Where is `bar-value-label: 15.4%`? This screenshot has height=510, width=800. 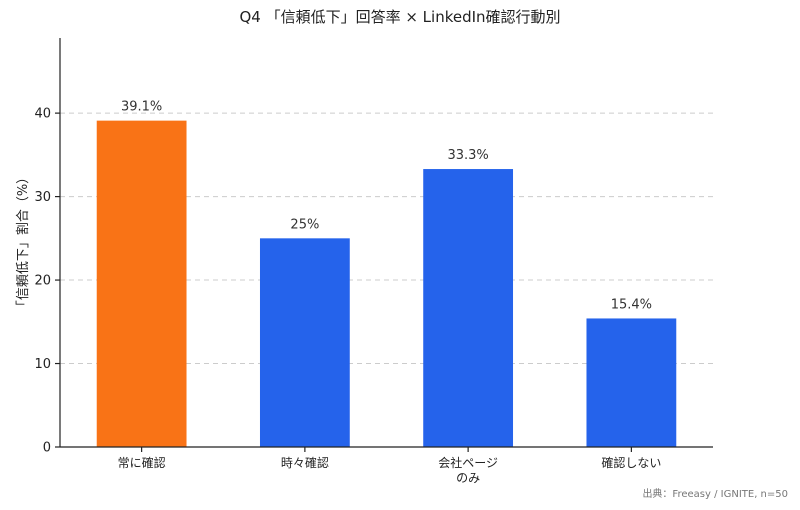
bar-value-label: 15.4% is located at coordinates (631, 304).